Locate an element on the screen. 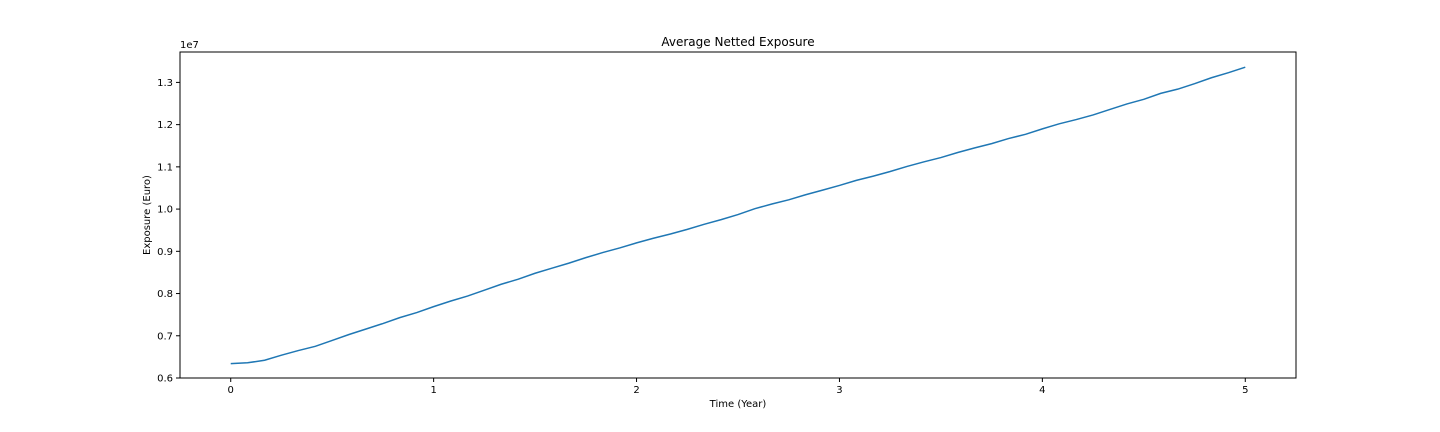 The image size is (1440, 432). x-tick-label: 3 is located at coordinates (839, 390).